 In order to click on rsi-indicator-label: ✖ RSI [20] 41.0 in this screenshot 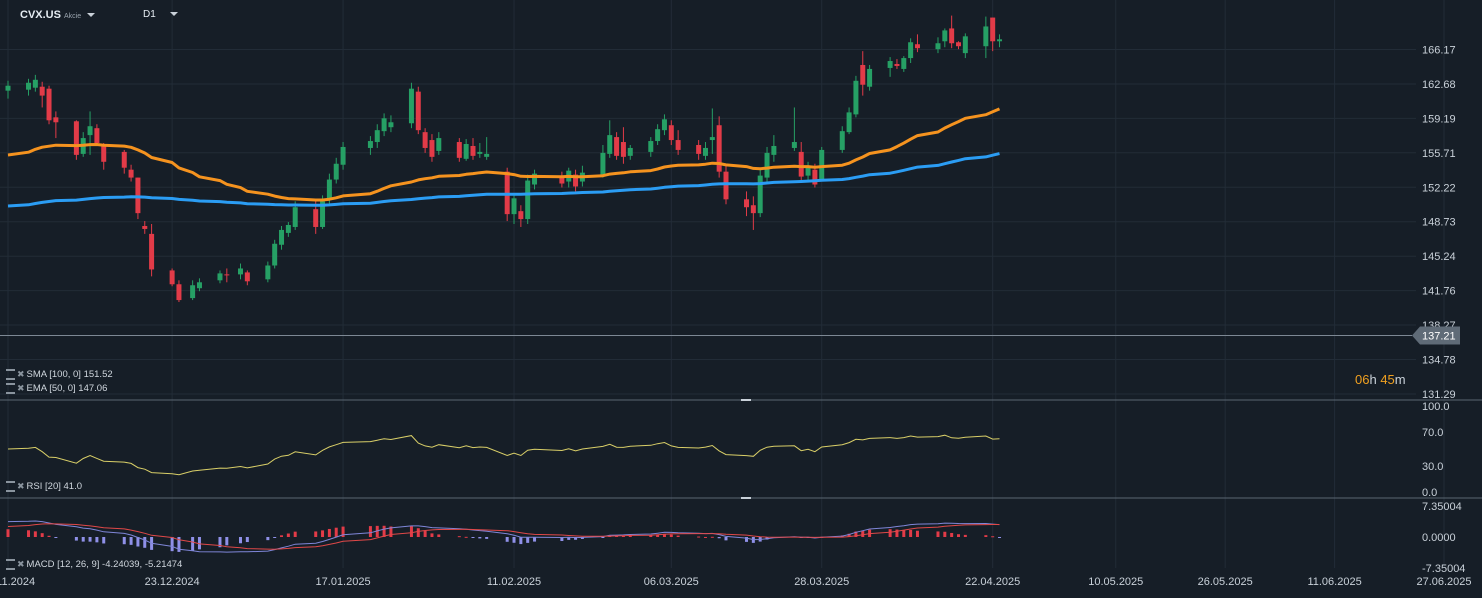, I will do `click(44, 486)`.